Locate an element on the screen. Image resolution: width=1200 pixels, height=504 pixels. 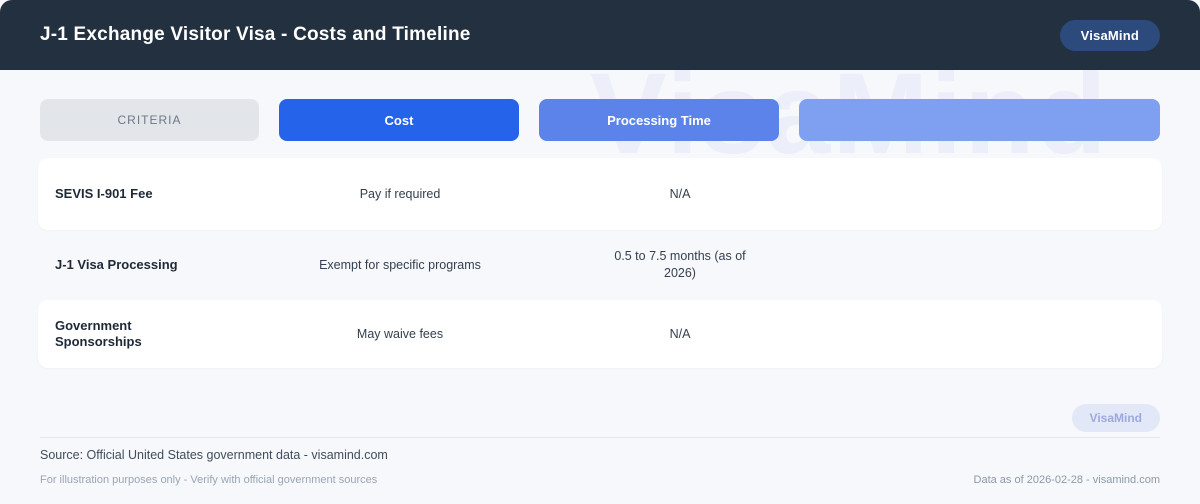
cost-cell: Exempt for specific programs is located at coordinates (400, 265).